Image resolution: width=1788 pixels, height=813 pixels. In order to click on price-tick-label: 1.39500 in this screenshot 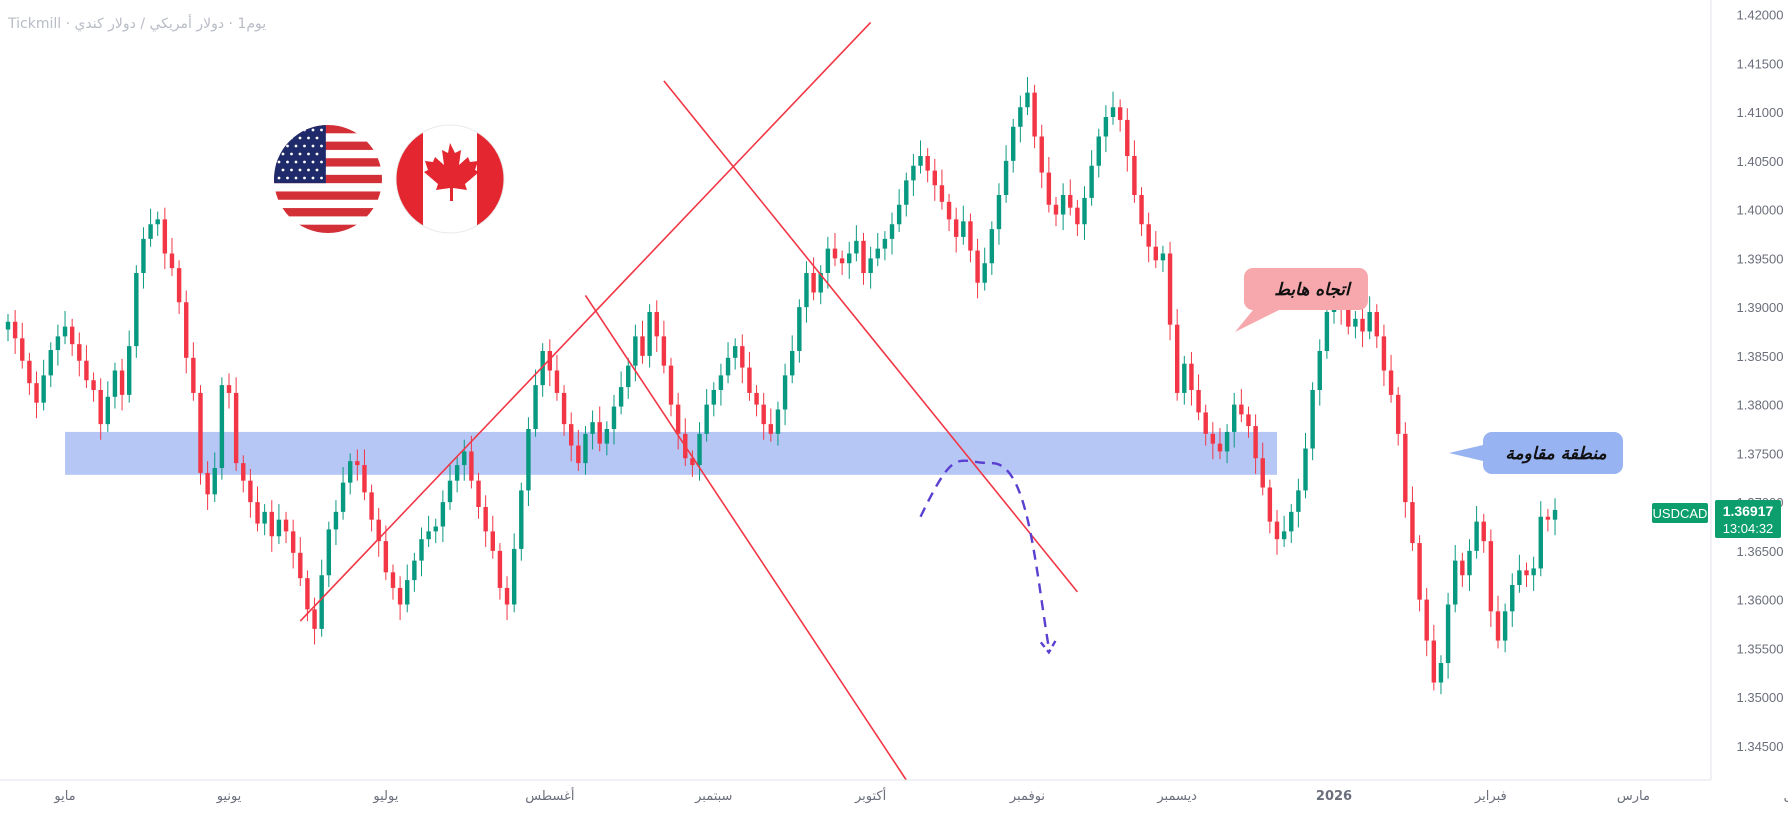, I will do `click(1760, 258)`.